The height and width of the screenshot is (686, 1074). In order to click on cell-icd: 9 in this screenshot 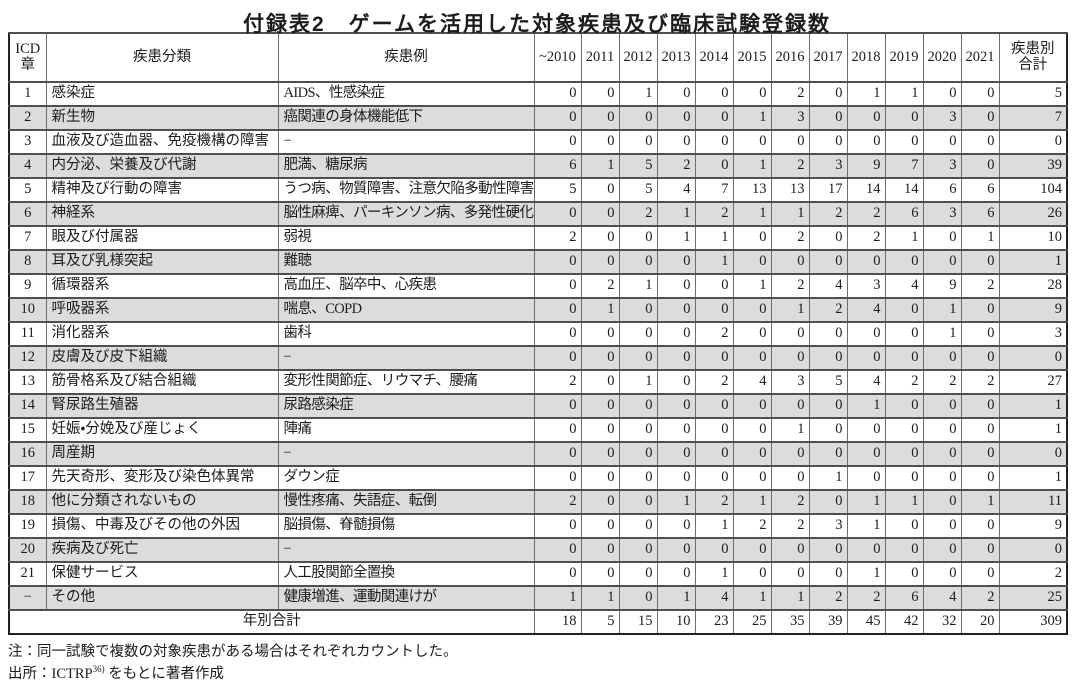, I will do `click(27, 285)`.